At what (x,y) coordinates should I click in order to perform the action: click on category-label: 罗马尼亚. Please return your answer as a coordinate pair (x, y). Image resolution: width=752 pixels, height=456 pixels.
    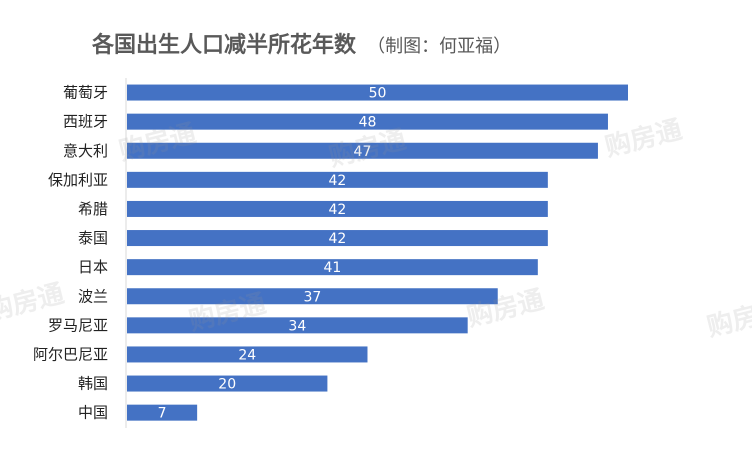
    Looking at the image, I should click on (78, 325).